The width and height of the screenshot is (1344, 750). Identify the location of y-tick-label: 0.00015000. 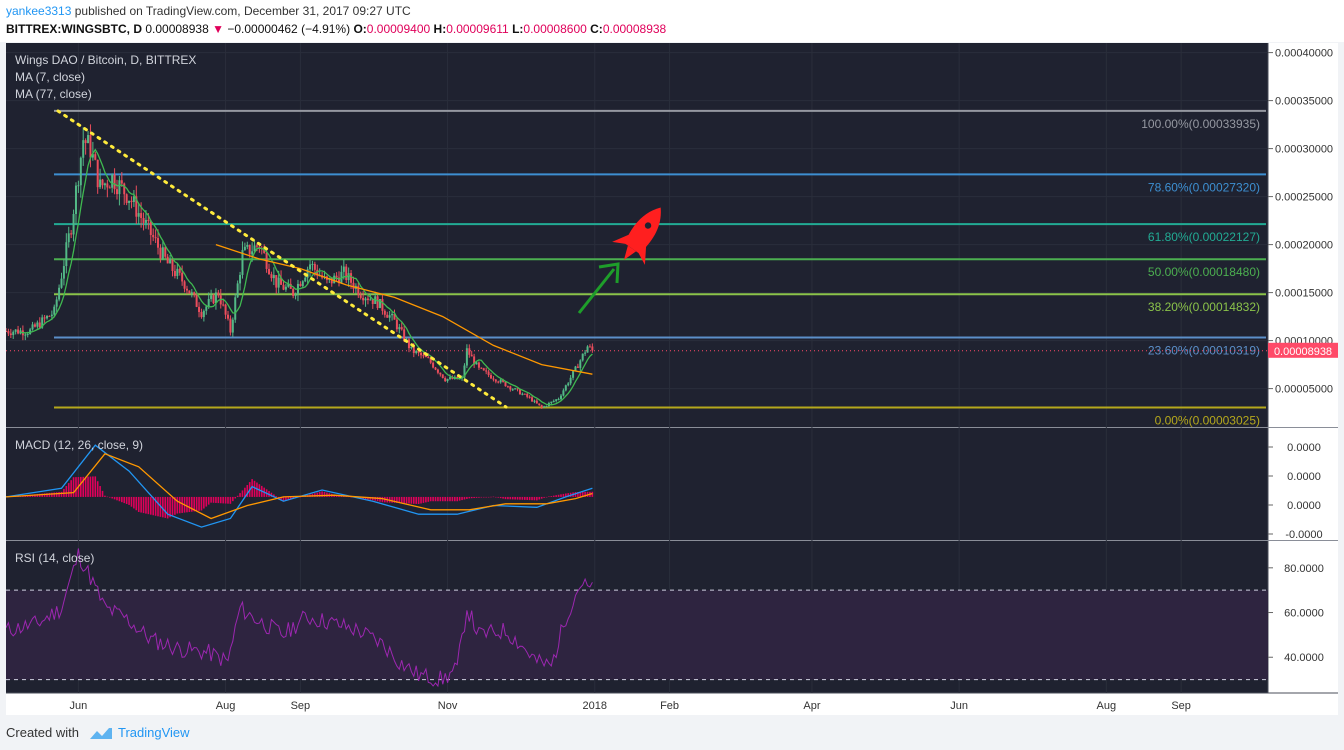
(1304, 294).